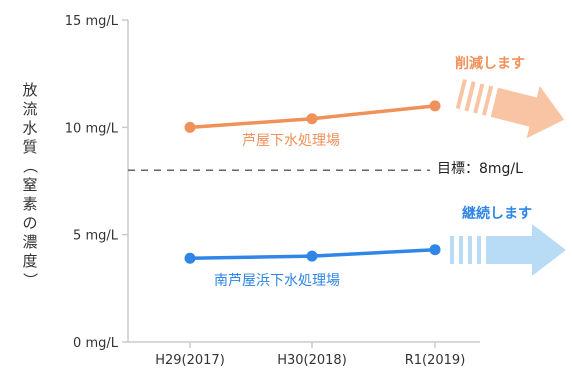 The image size is (572, 374). What do you see at coordinates (92, 21) in the screenshot?
I see `y-tick-label: 15 mg/L` at bounding box center [92, 21].